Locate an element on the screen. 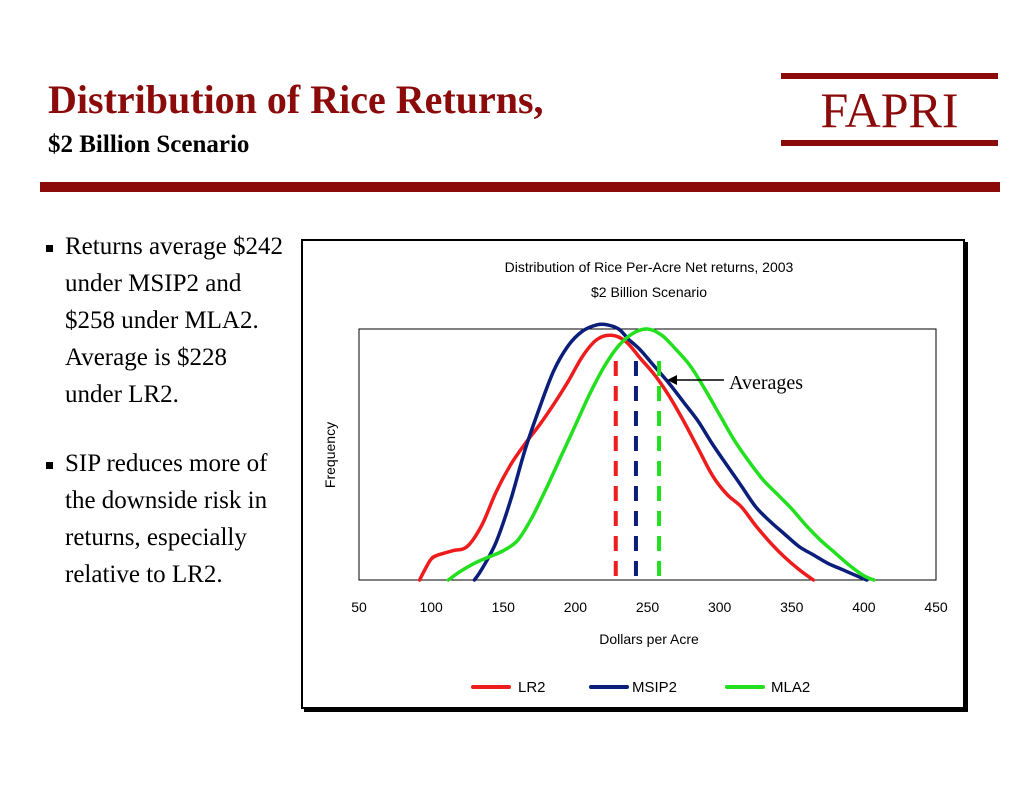 The height and width of the screenshot is (791, 1024). x-tick-label: 50 is located at coordinates (359, 607).